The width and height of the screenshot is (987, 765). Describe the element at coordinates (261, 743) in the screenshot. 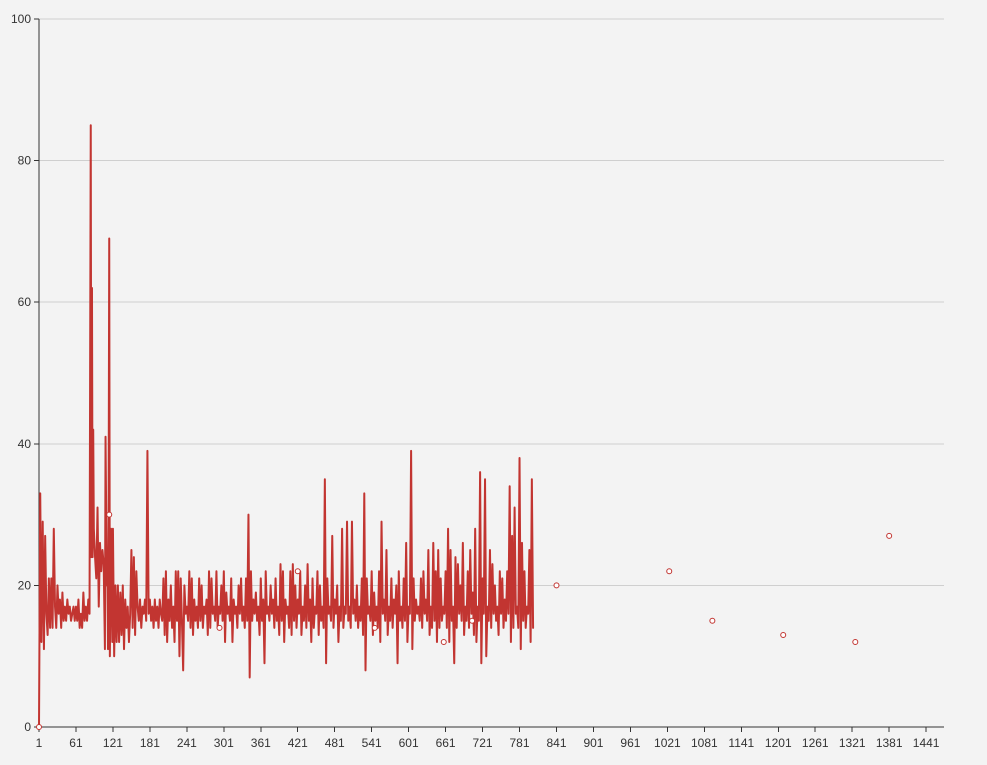

I see `x-tick-label-6: 361` at that location.